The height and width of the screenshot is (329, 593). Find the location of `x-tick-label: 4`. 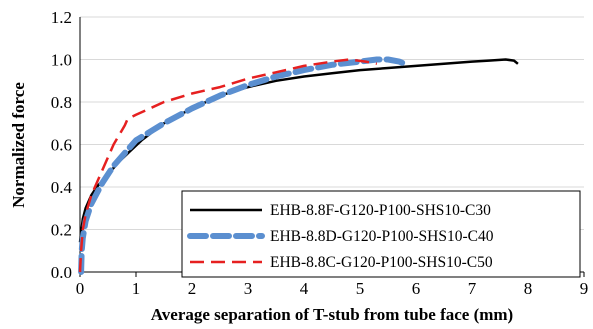

x-tick-label: 4 is located at coordinates (304, 288).